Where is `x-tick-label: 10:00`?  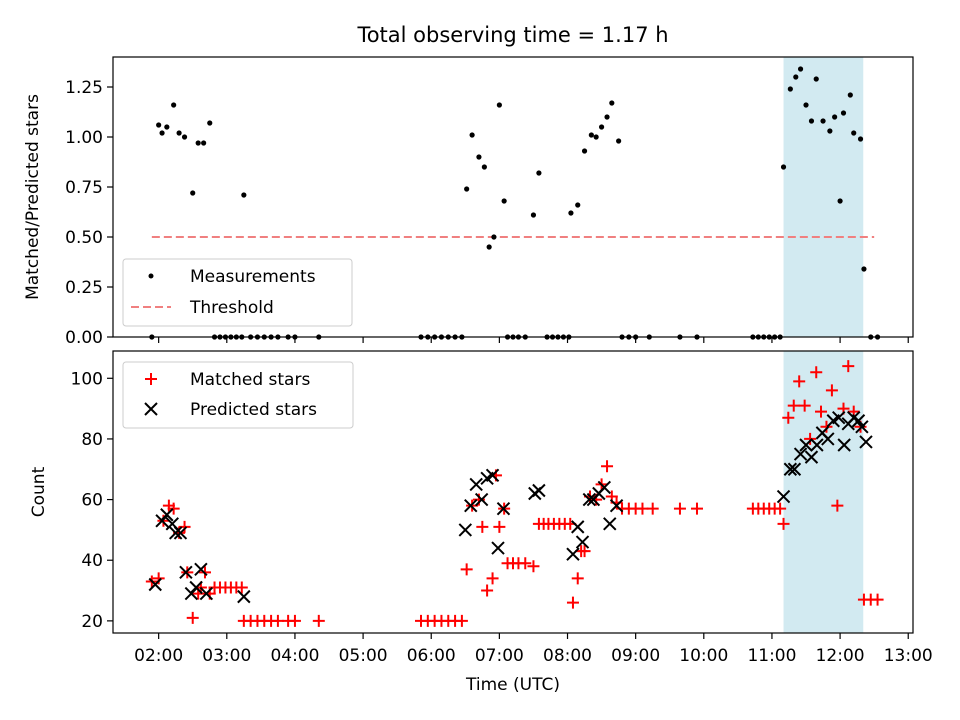
x-tick-label: 10:00 is located at coordinates (703, 656).